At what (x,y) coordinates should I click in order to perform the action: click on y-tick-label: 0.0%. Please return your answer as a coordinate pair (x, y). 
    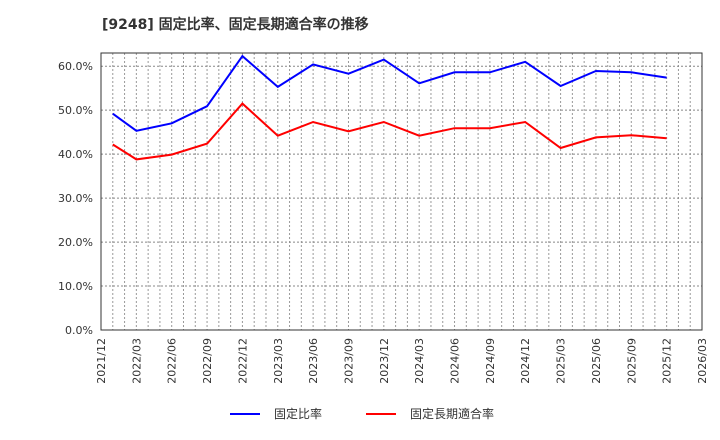
    Looking at the image, I should click on (79, 330).